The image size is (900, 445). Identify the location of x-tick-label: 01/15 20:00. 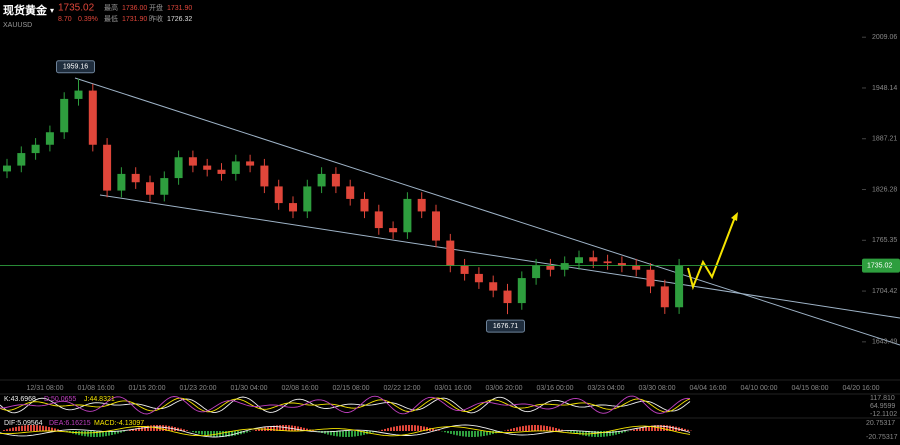
(147, 388).